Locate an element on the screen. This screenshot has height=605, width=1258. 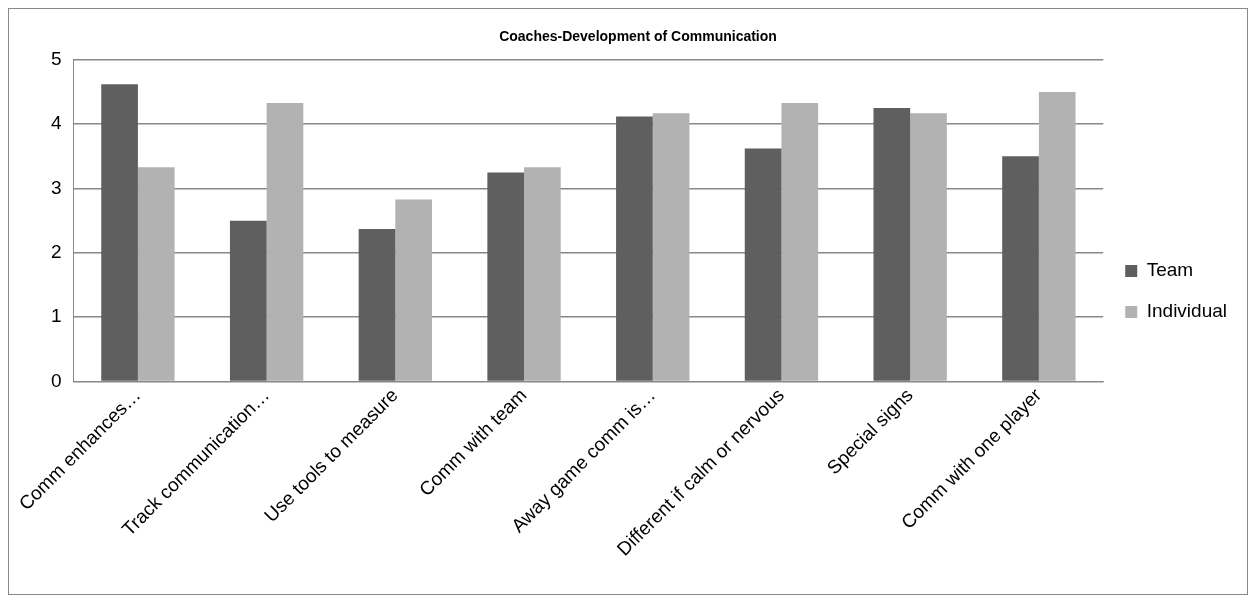
y-tick-label: 4 is located at coordinates (56, 123).